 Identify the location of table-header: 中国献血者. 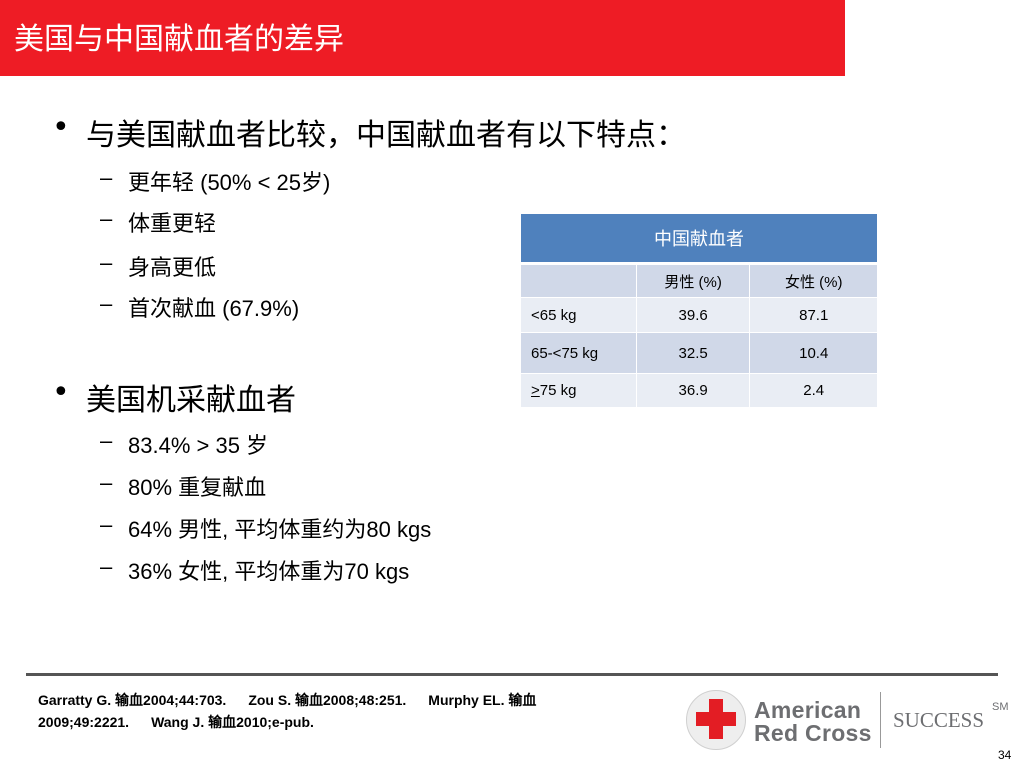
(699, 239).